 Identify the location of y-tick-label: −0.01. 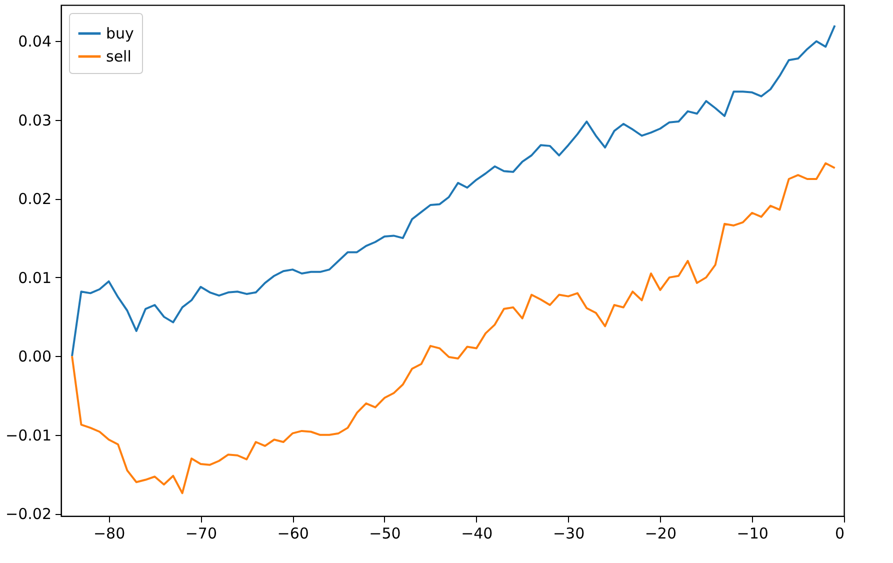
(29, 435).